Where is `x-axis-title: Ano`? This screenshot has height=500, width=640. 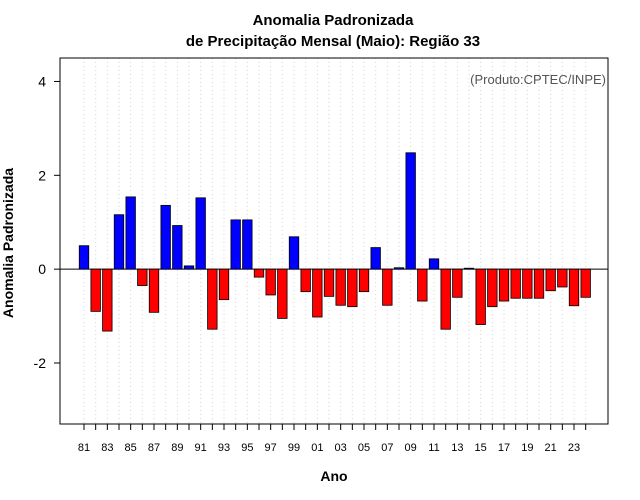
x-axis-title: Ano is located at coordinates (333, 476).